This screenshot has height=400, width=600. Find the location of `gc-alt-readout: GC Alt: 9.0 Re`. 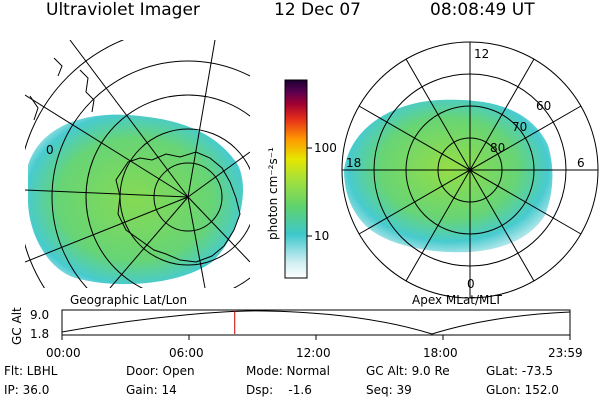

gc-alt-readout: GC Alt: 9.0 Re is located at coordinates (408, 371).